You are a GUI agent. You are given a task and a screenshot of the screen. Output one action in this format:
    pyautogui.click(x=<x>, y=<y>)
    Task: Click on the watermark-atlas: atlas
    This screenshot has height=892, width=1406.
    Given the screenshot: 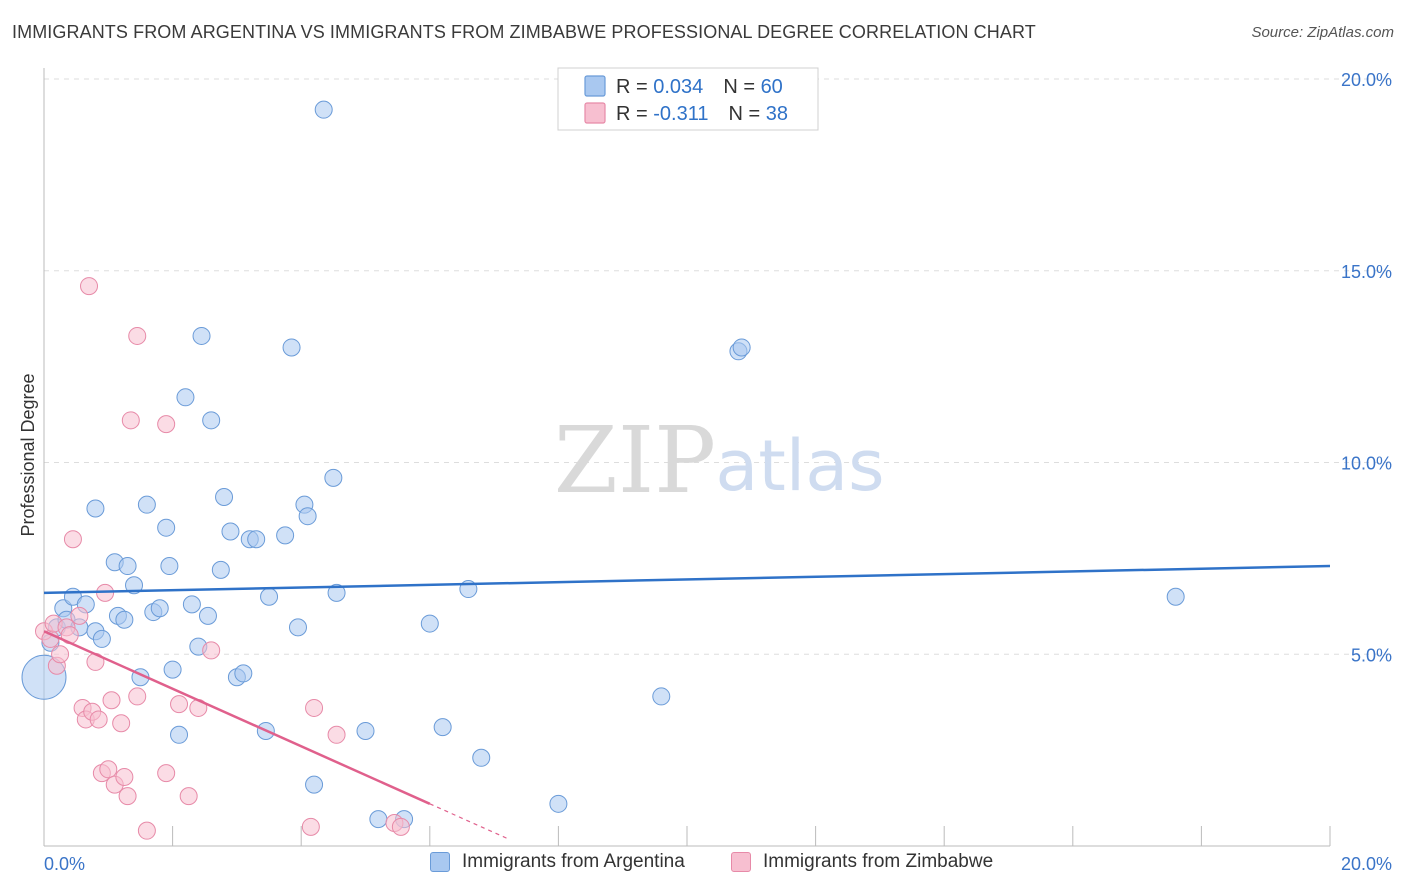 What is the action you would take?
    pyautogui.click(x=799, y=466)
    